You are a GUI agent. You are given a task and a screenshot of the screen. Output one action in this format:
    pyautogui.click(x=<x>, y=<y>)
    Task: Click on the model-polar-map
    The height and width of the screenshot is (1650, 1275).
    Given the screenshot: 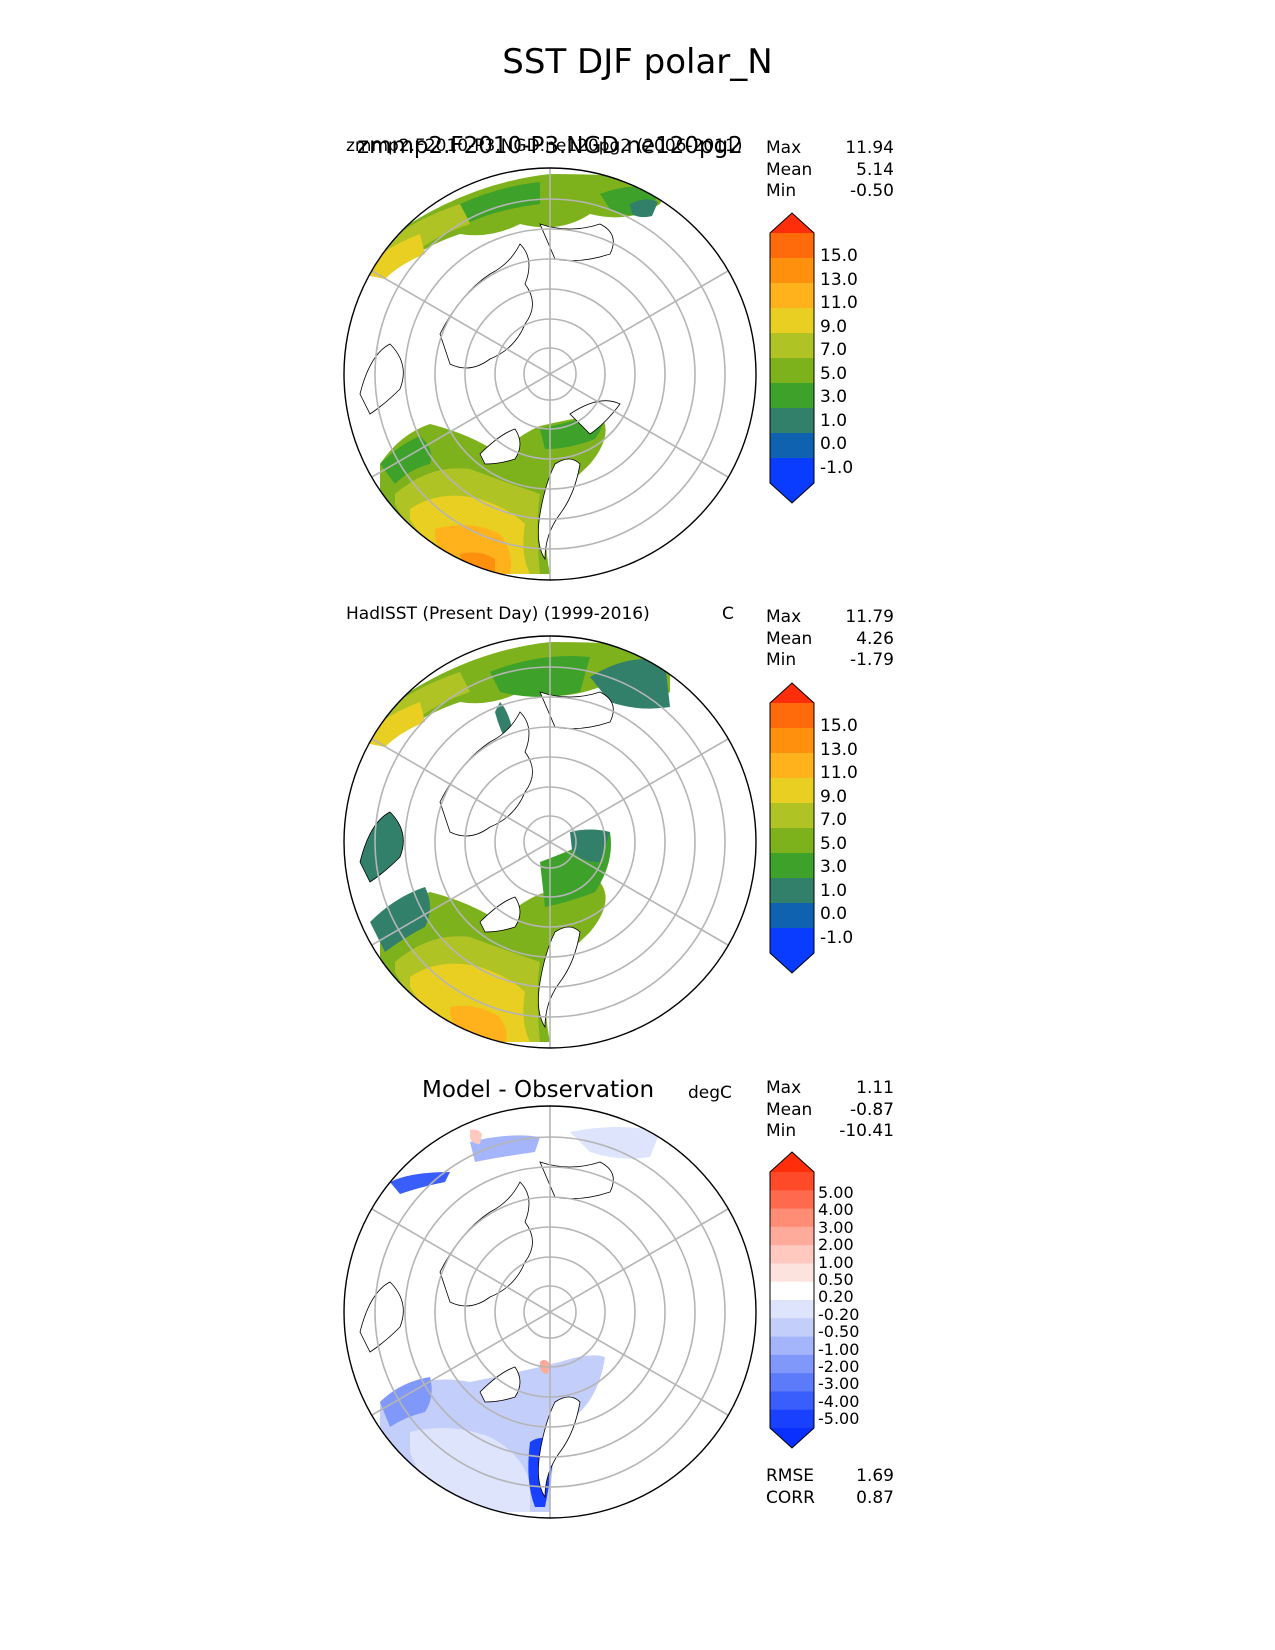 What is the action you would take?
    pyautogui.click(x=550, y=374)
    